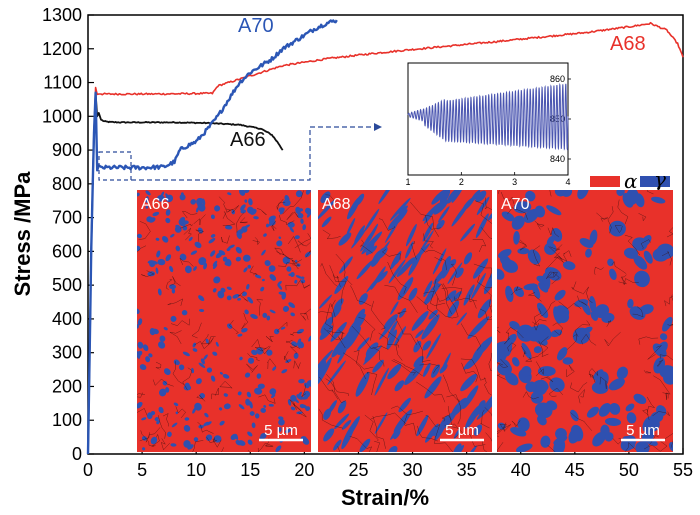 The width and height of the screenshot is (700, 515). What do you see at coordinates (250, 470) in the screenshot?
I see `x-tick-label: 15` at bounding box center [250, 470].